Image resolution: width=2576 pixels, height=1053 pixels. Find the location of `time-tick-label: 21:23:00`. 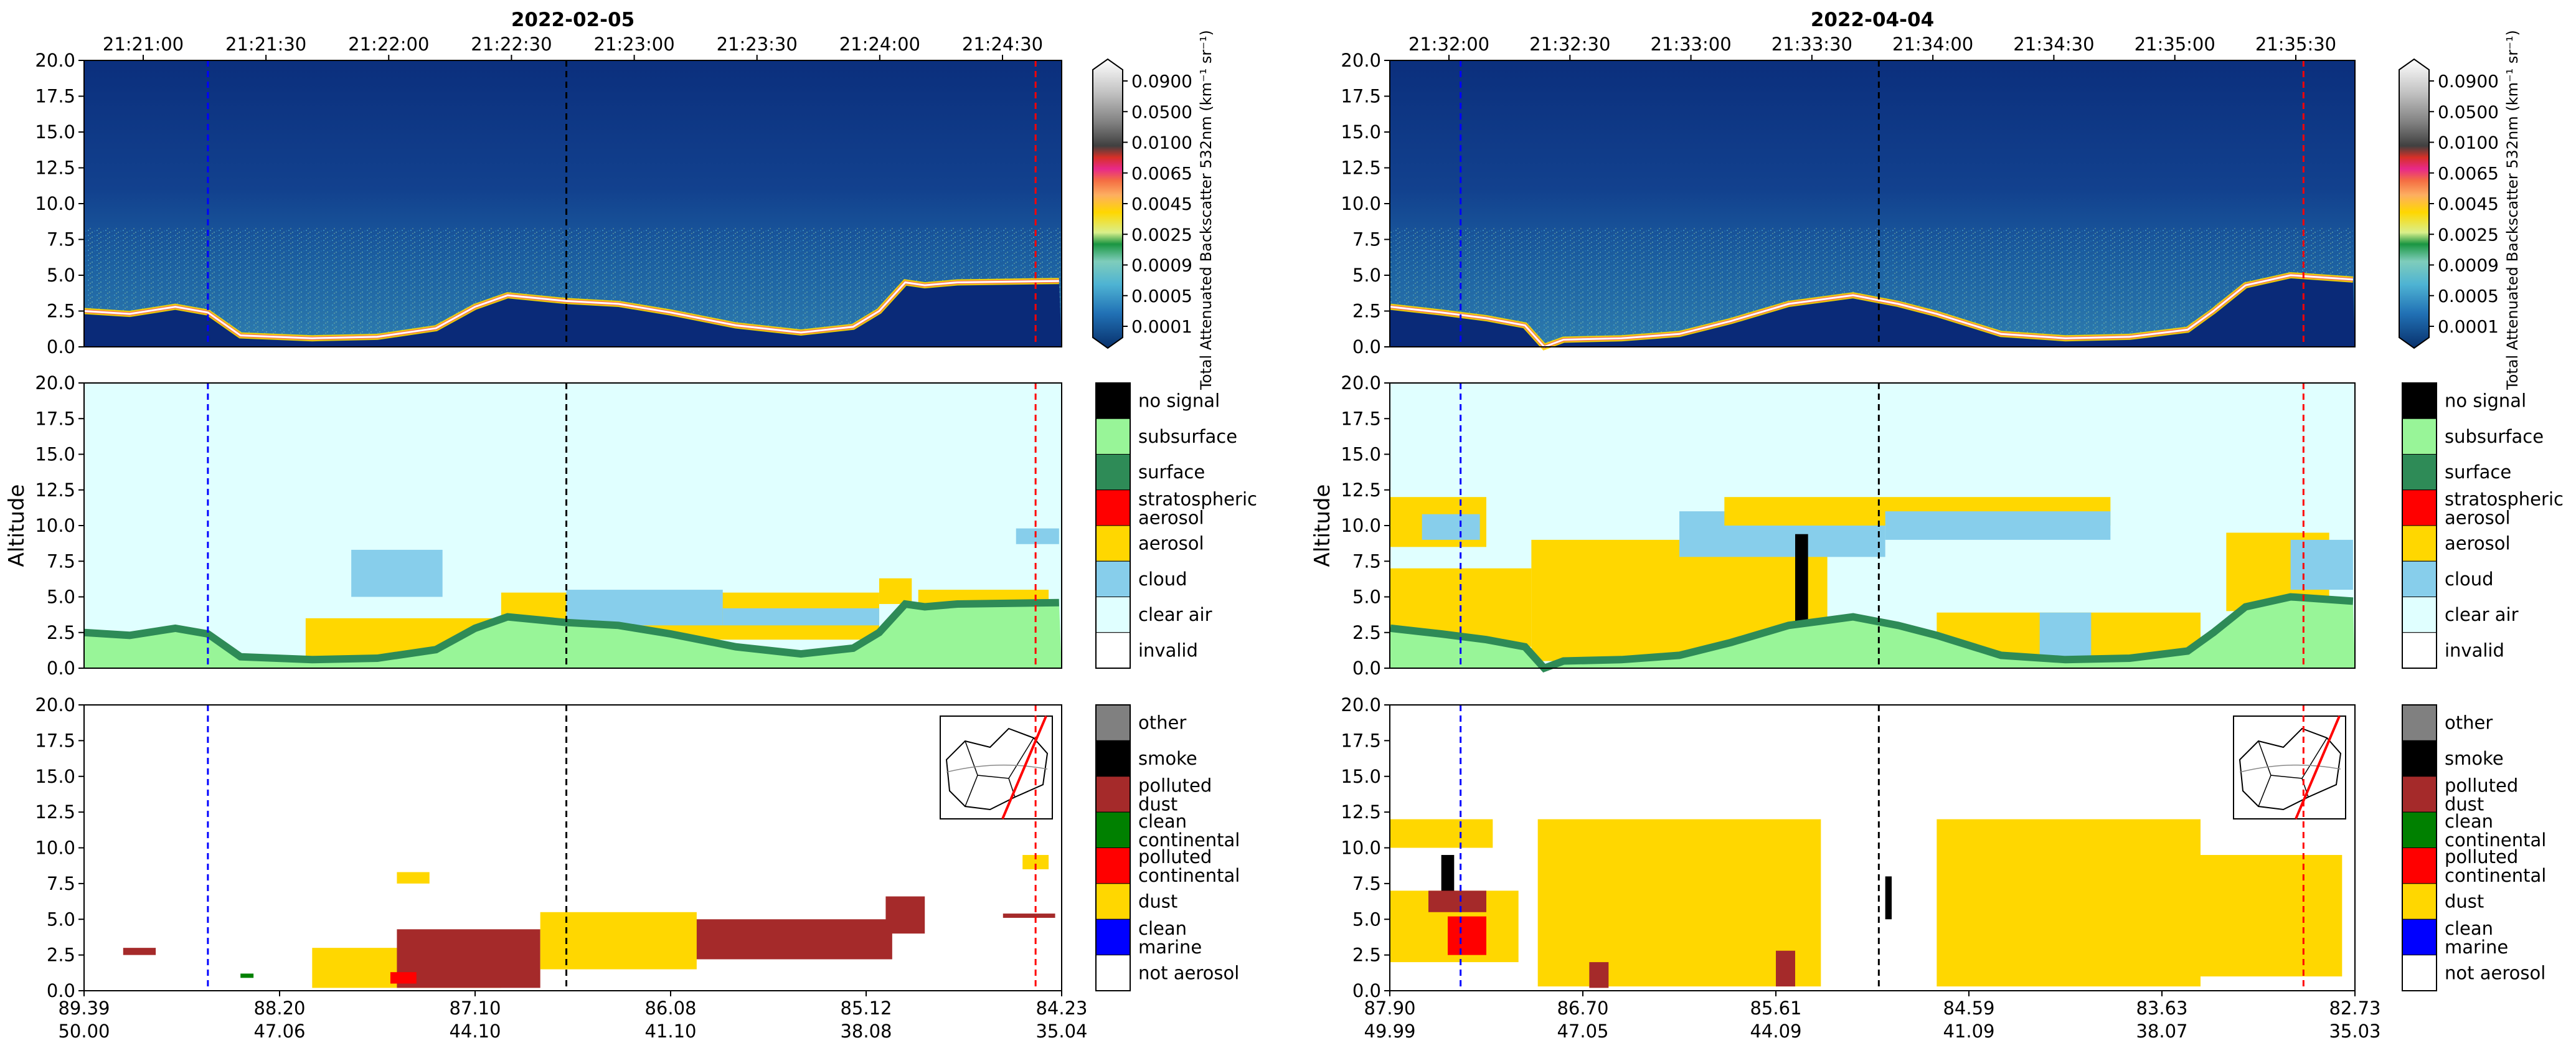

time-tick-label: 21:23:00 is located at coordinates (633, 45).